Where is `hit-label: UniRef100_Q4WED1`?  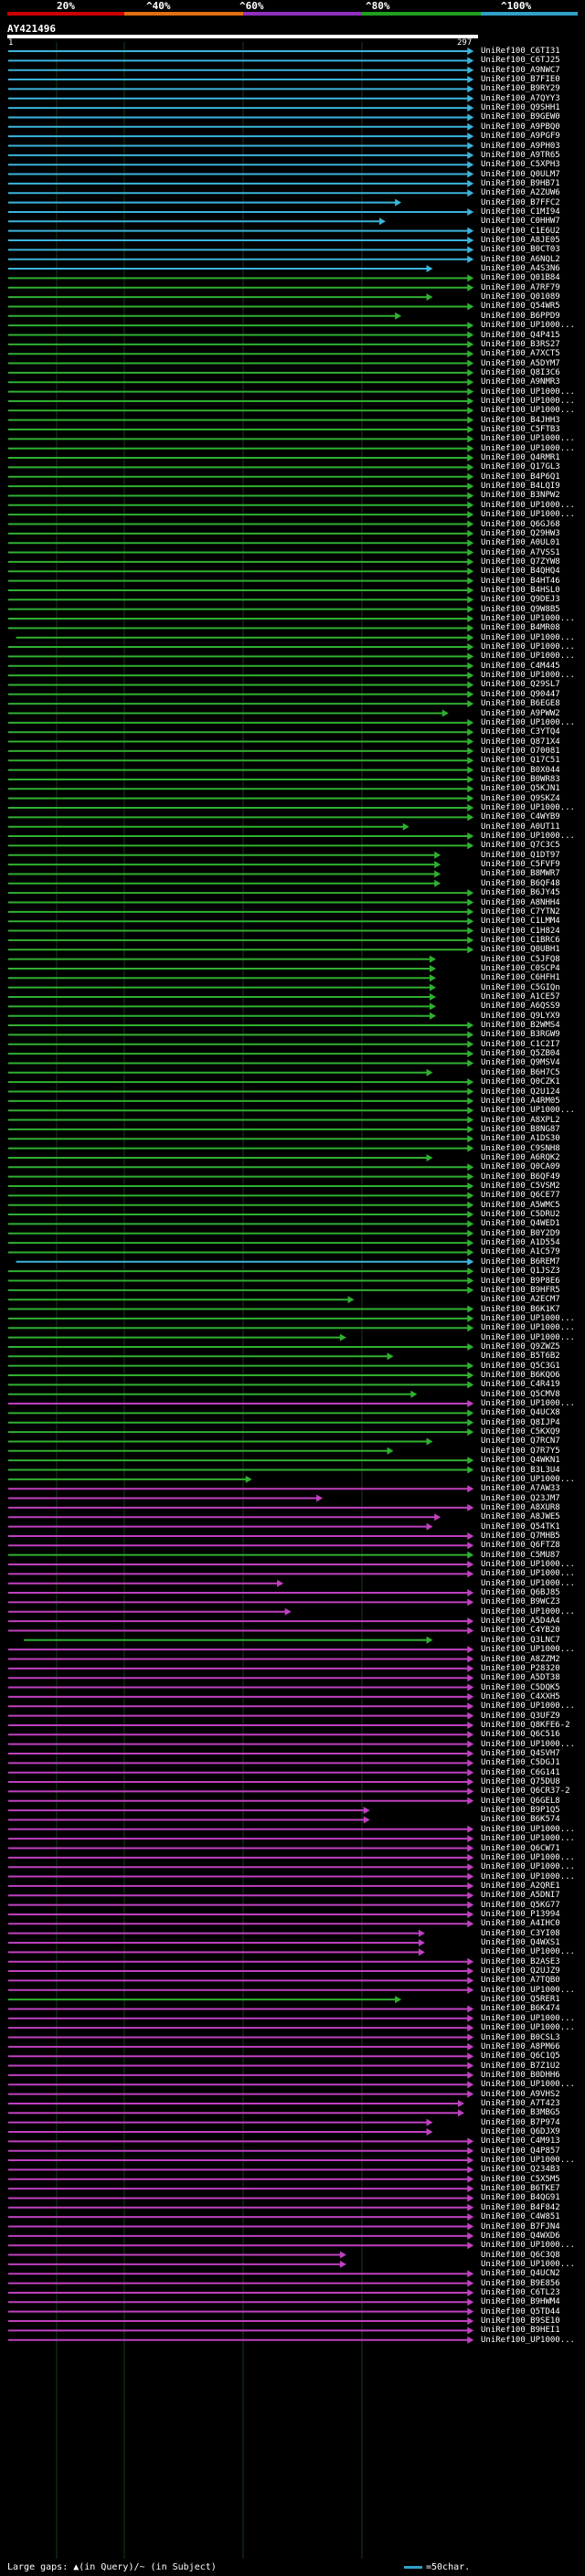
hit-label: UniRef100_Q4WED1 is located at coordinates (520, 1224).